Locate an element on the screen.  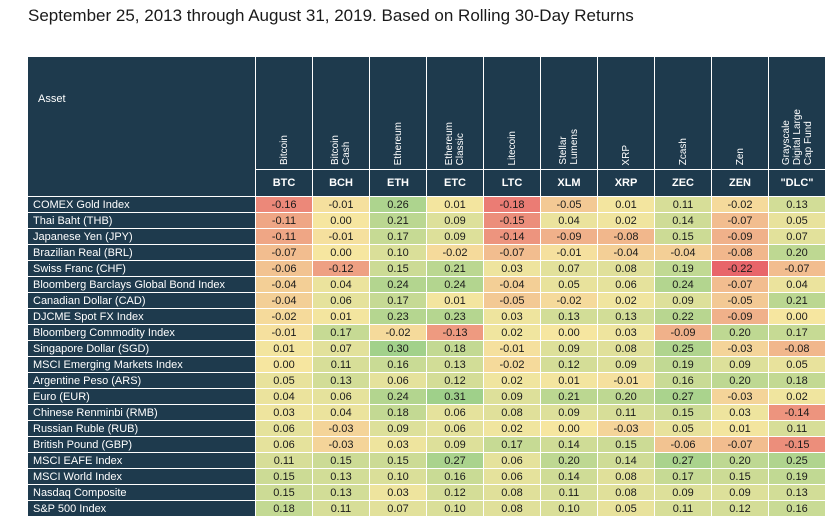
column-ticker-dlc: "DLC" is located at coordinates (797, 183).